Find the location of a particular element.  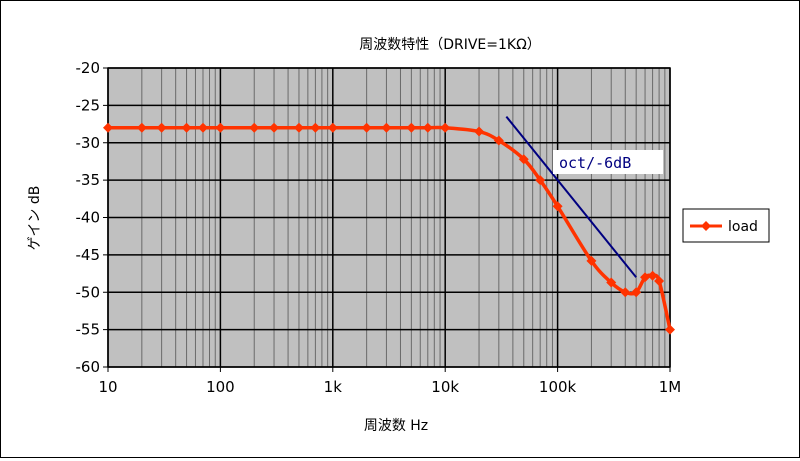

x-tick-label: 100 is located at coordinates (220, 387).